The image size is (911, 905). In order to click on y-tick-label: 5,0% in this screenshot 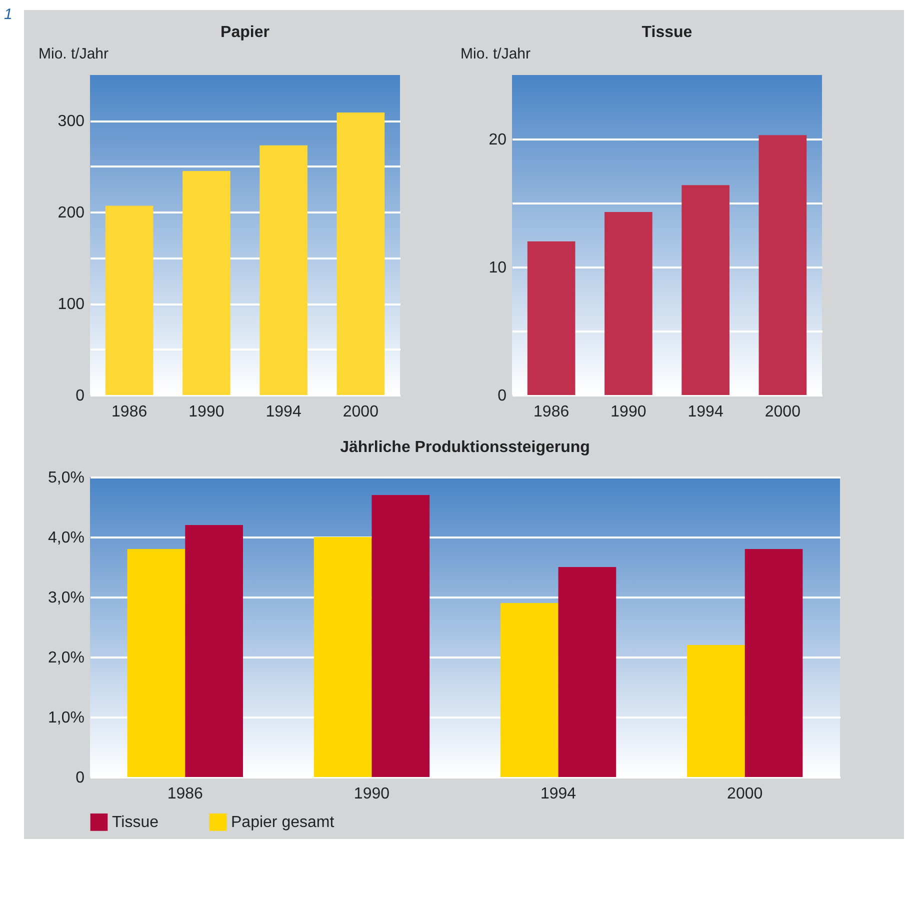, I will do `click(66, 478)`.